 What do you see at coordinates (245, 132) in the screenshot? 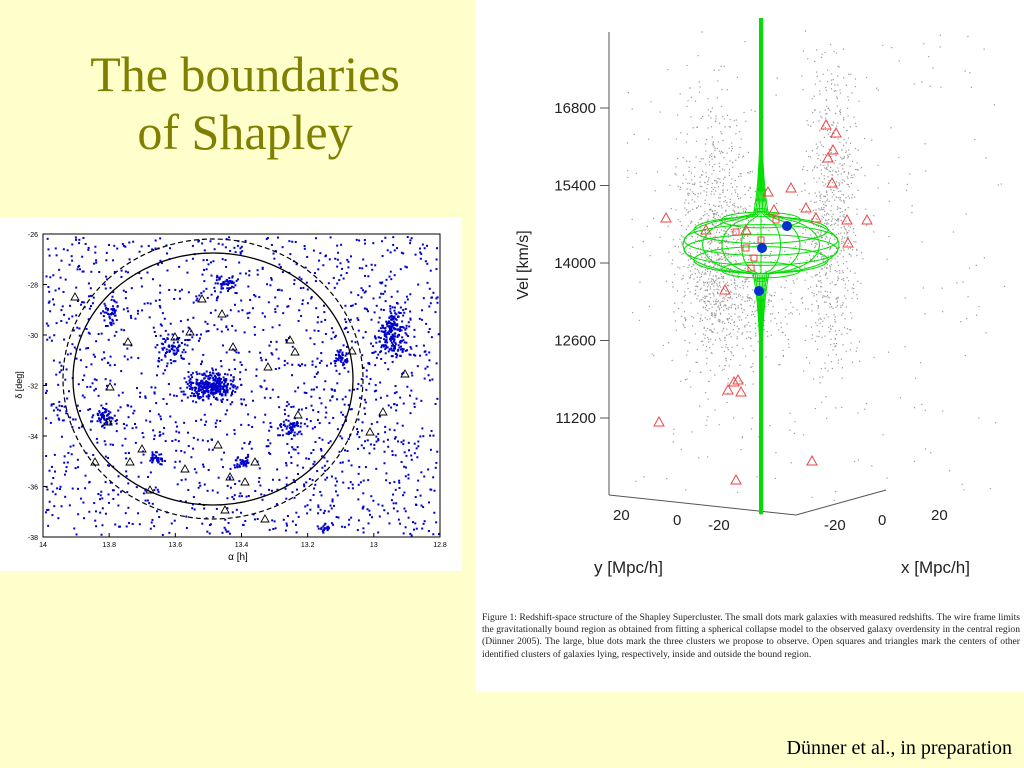
I see `title-line-2: of Shapley` at bounding box center [245, 132].